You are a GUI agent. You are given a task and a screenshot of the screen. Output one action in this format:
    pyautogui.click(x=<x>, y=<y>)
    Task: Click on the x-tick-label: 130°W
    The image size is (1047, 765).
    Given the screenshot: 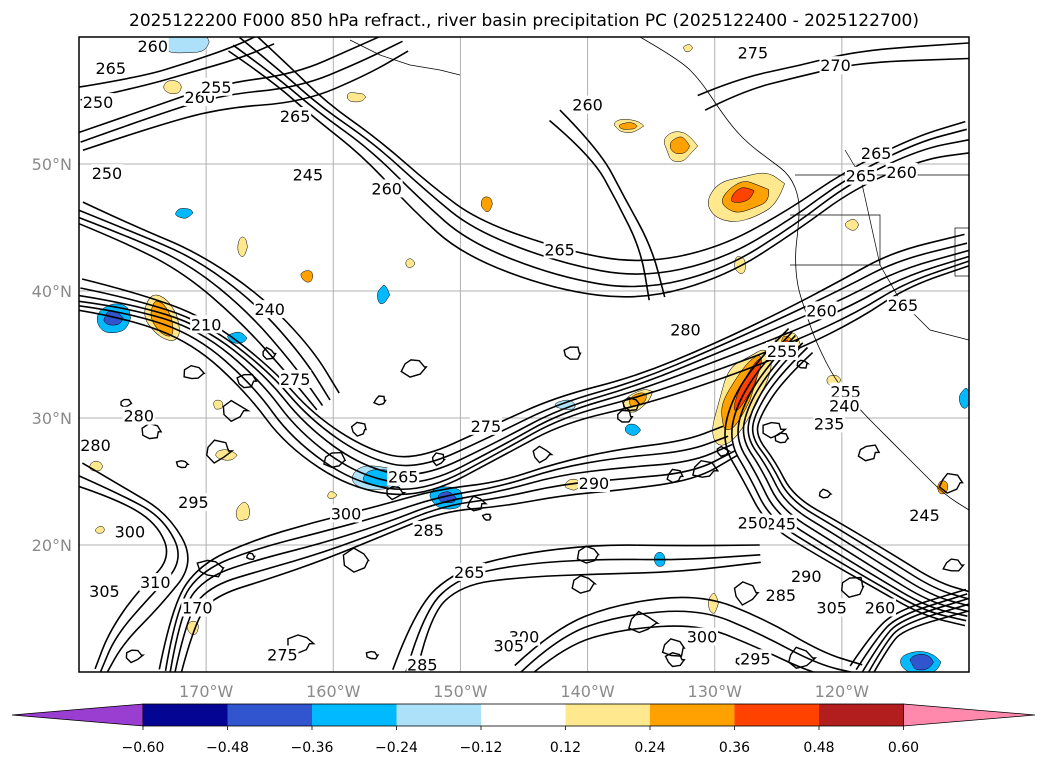 What is the action you would take?
    pyautogui.click(x=715, y=691)
    